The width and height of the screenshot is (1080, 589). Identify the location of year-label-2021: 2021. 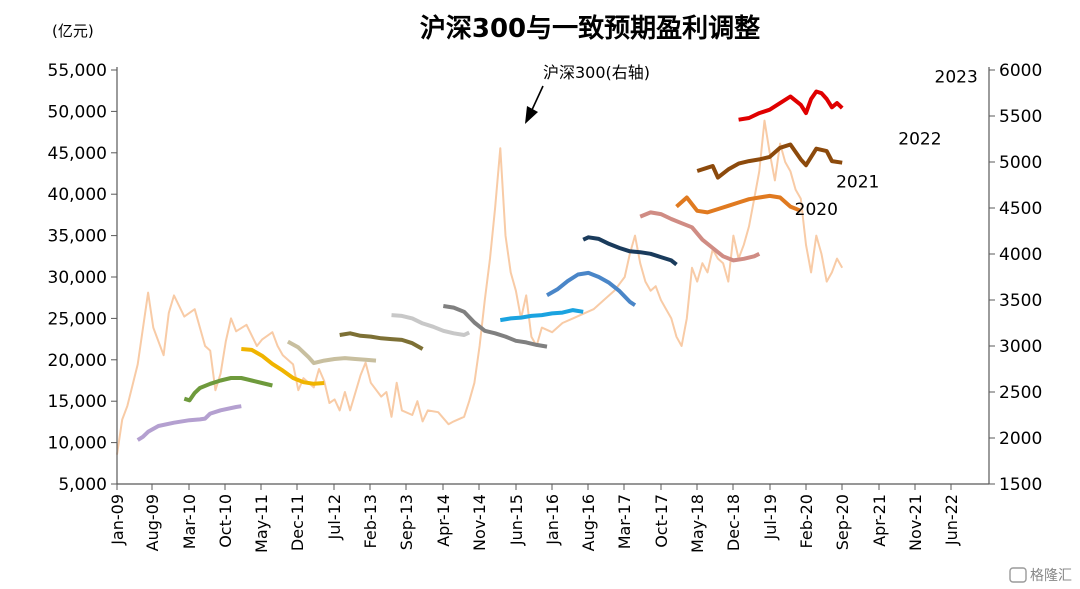
(857, 183).